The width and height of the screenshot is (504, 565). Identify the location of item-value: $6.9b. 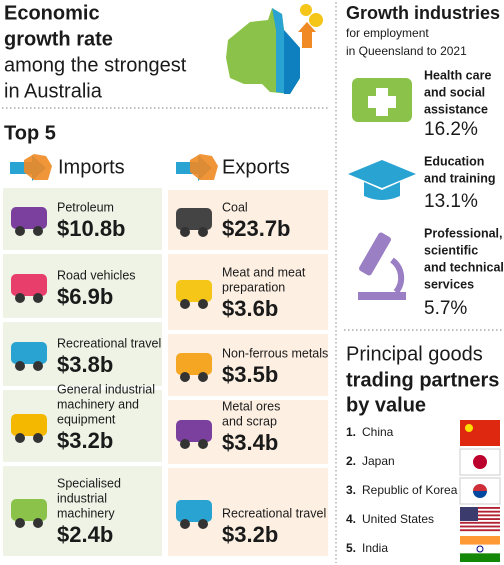
(85, 296).